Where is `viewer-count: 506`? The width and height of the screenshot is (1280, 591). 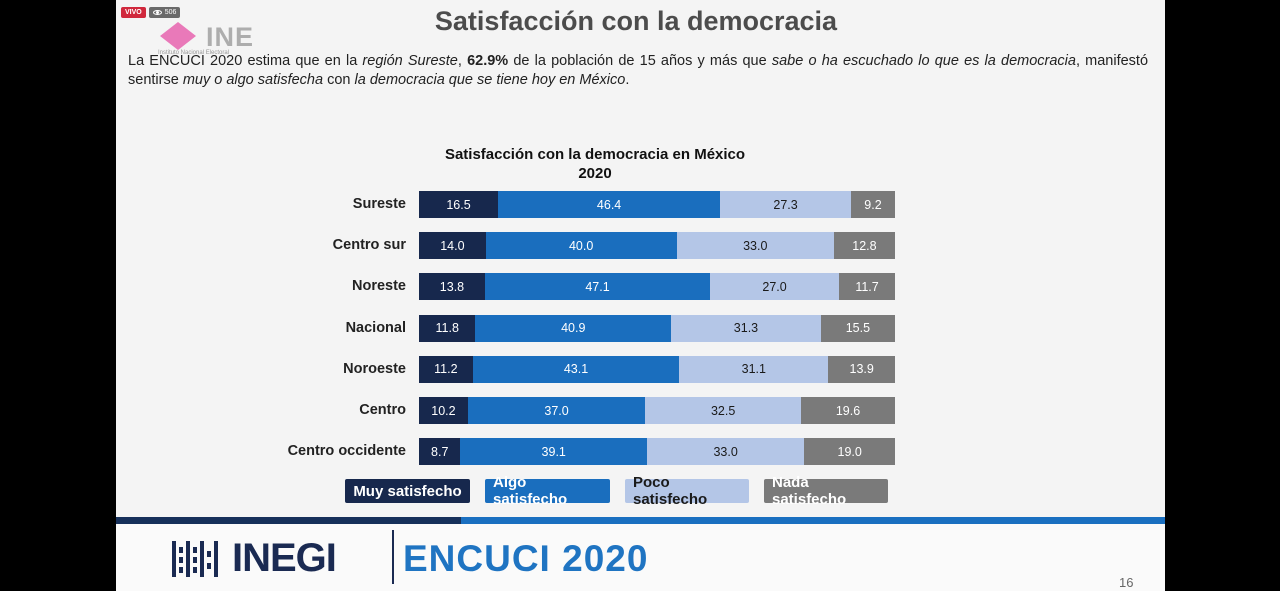 viewer-count: 506 is located at coordinates (164, 12).